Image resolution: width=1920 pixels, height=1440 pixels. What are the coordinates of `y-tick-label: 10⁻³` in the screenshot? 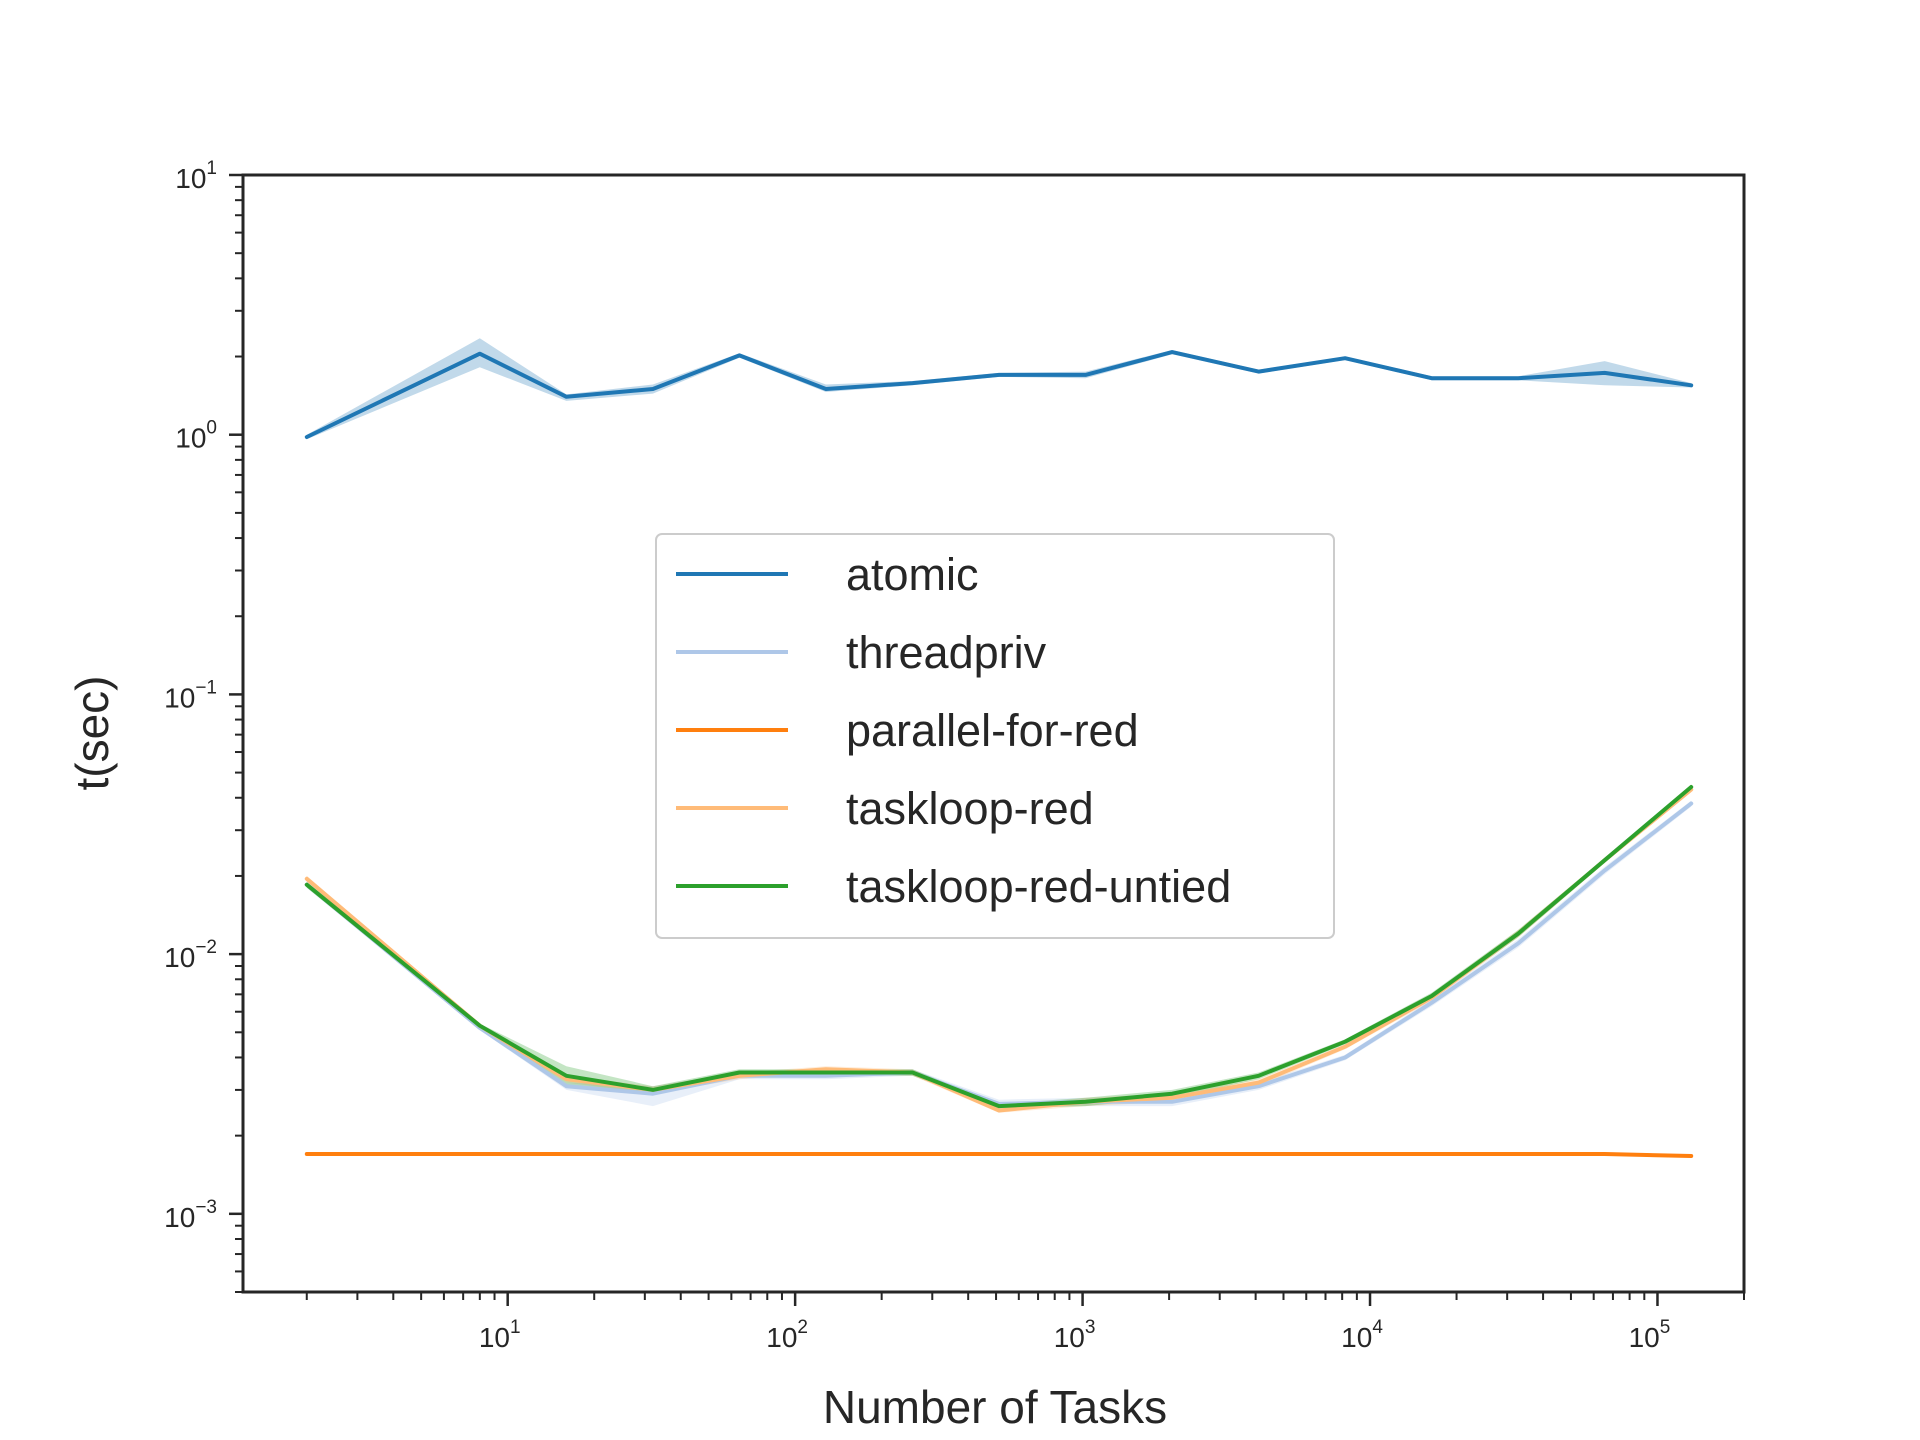 It's located at (190, 1215).